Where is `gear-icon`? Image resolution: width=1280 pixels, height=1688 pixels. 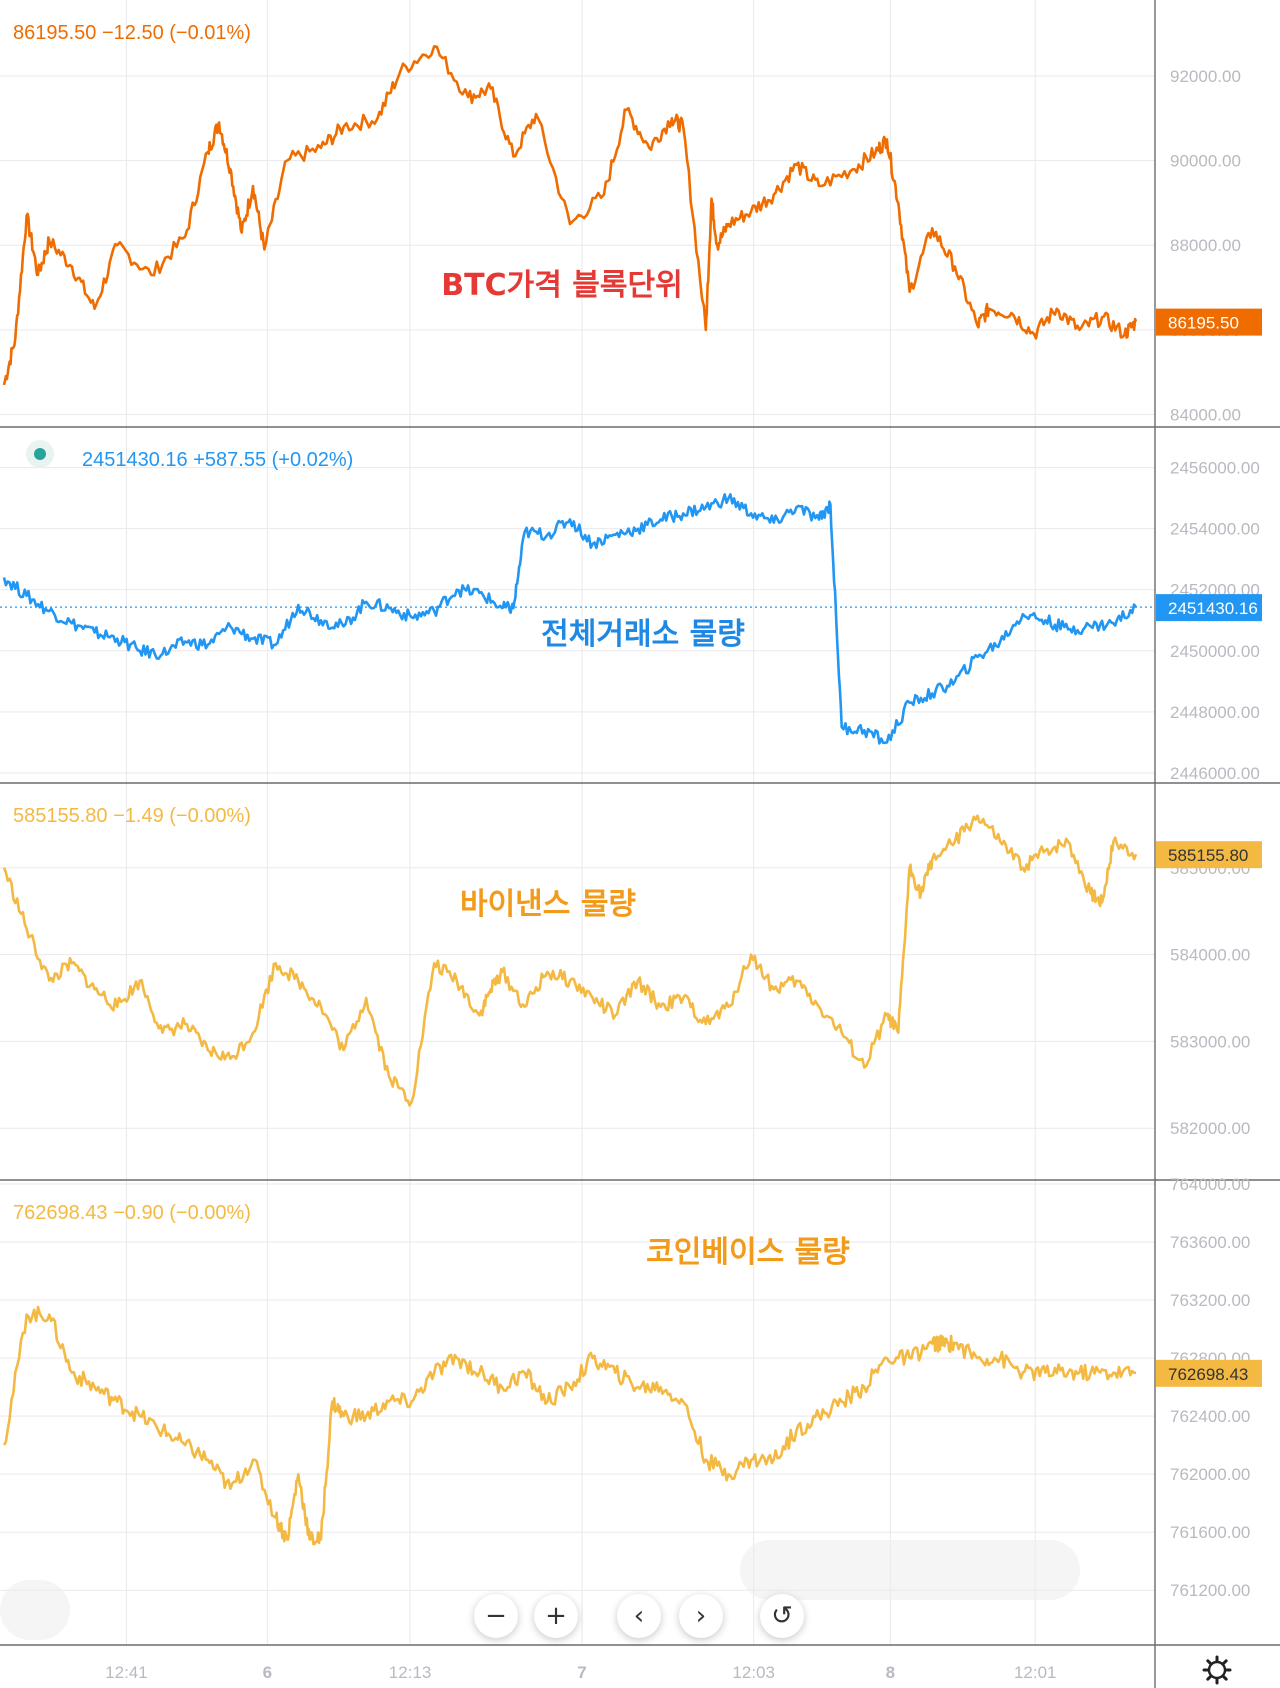
gear-icon is located at coordinates (1217, 1670).